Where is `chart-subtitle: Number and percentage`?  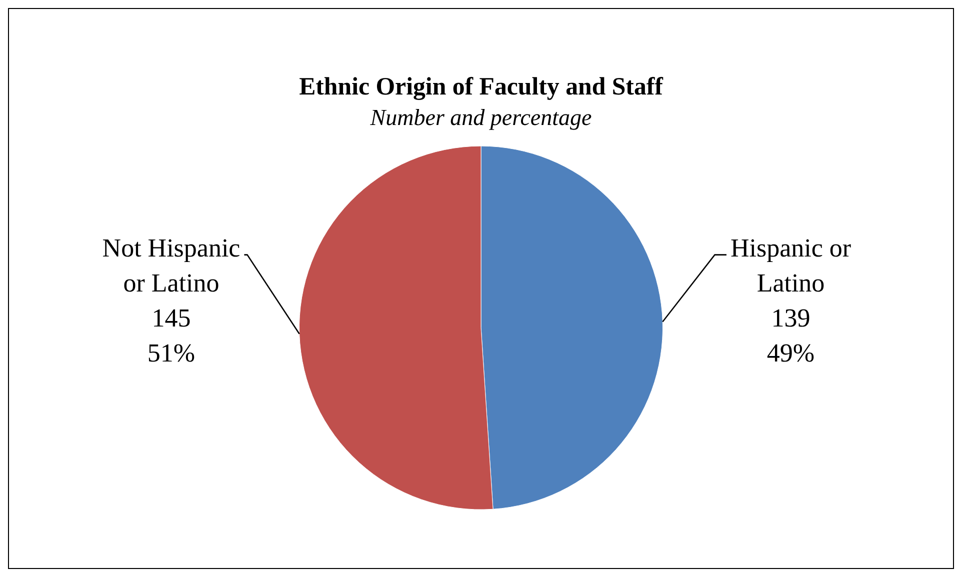
chart-subtitle: Number and percentage is located at coordinates (480, 117).